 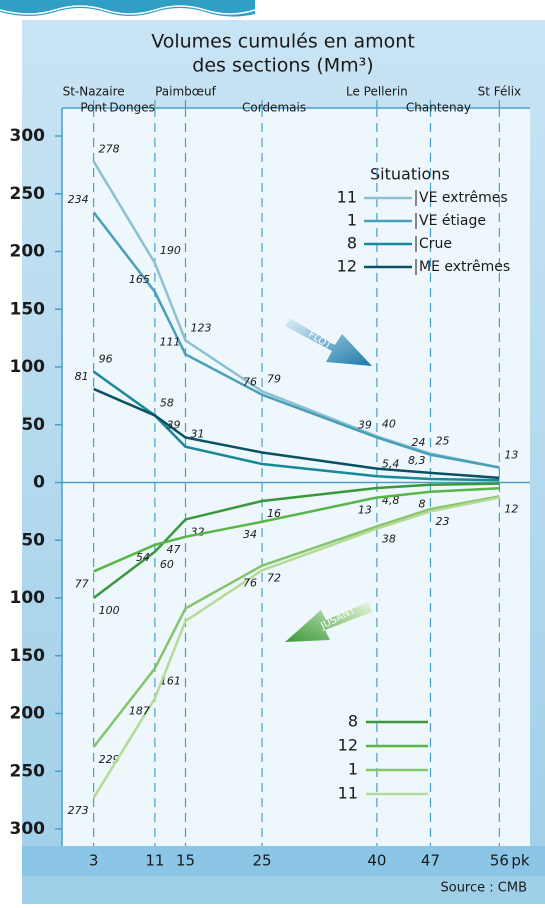 What do you see at coordinates (262, 861) in the screenshot?
I see `x-tick-label: 25` at bounding box center [262, 861].